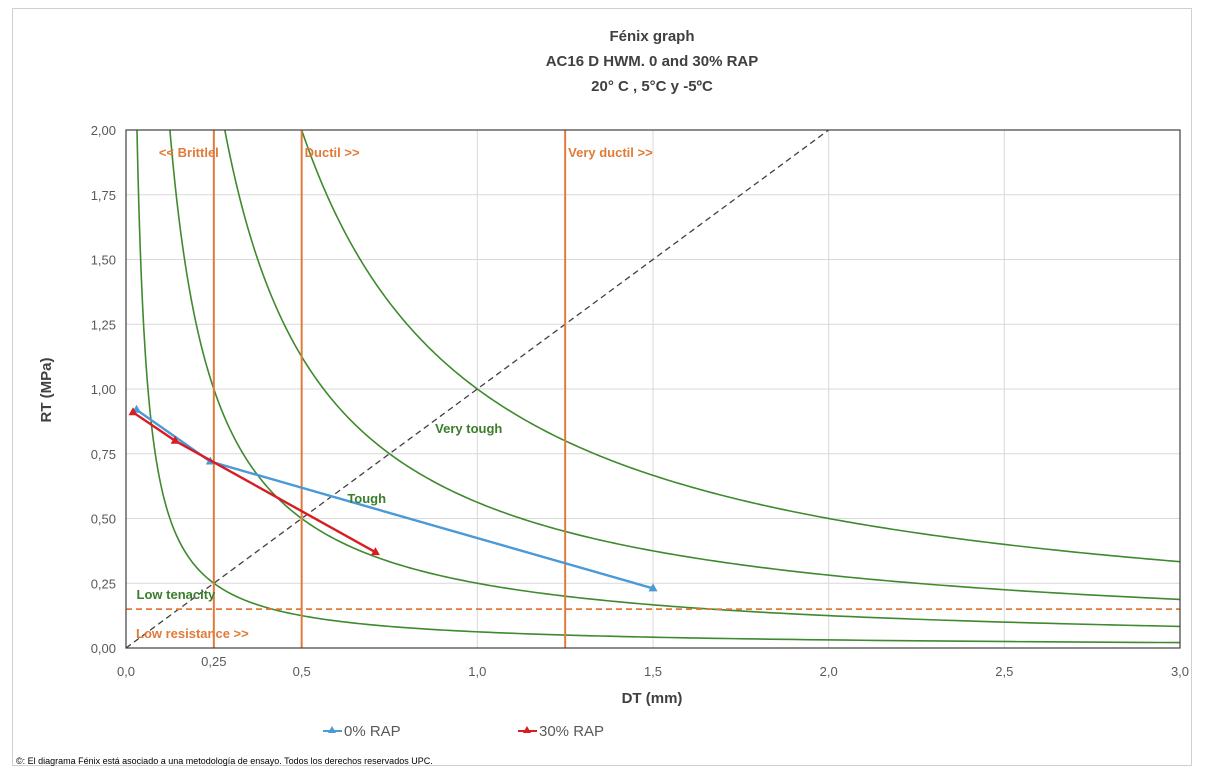  What do you see at coordinates (103, 324) in the screenshot?
I see `y-tick-label: 1,25` at bounding box center [103, 324].